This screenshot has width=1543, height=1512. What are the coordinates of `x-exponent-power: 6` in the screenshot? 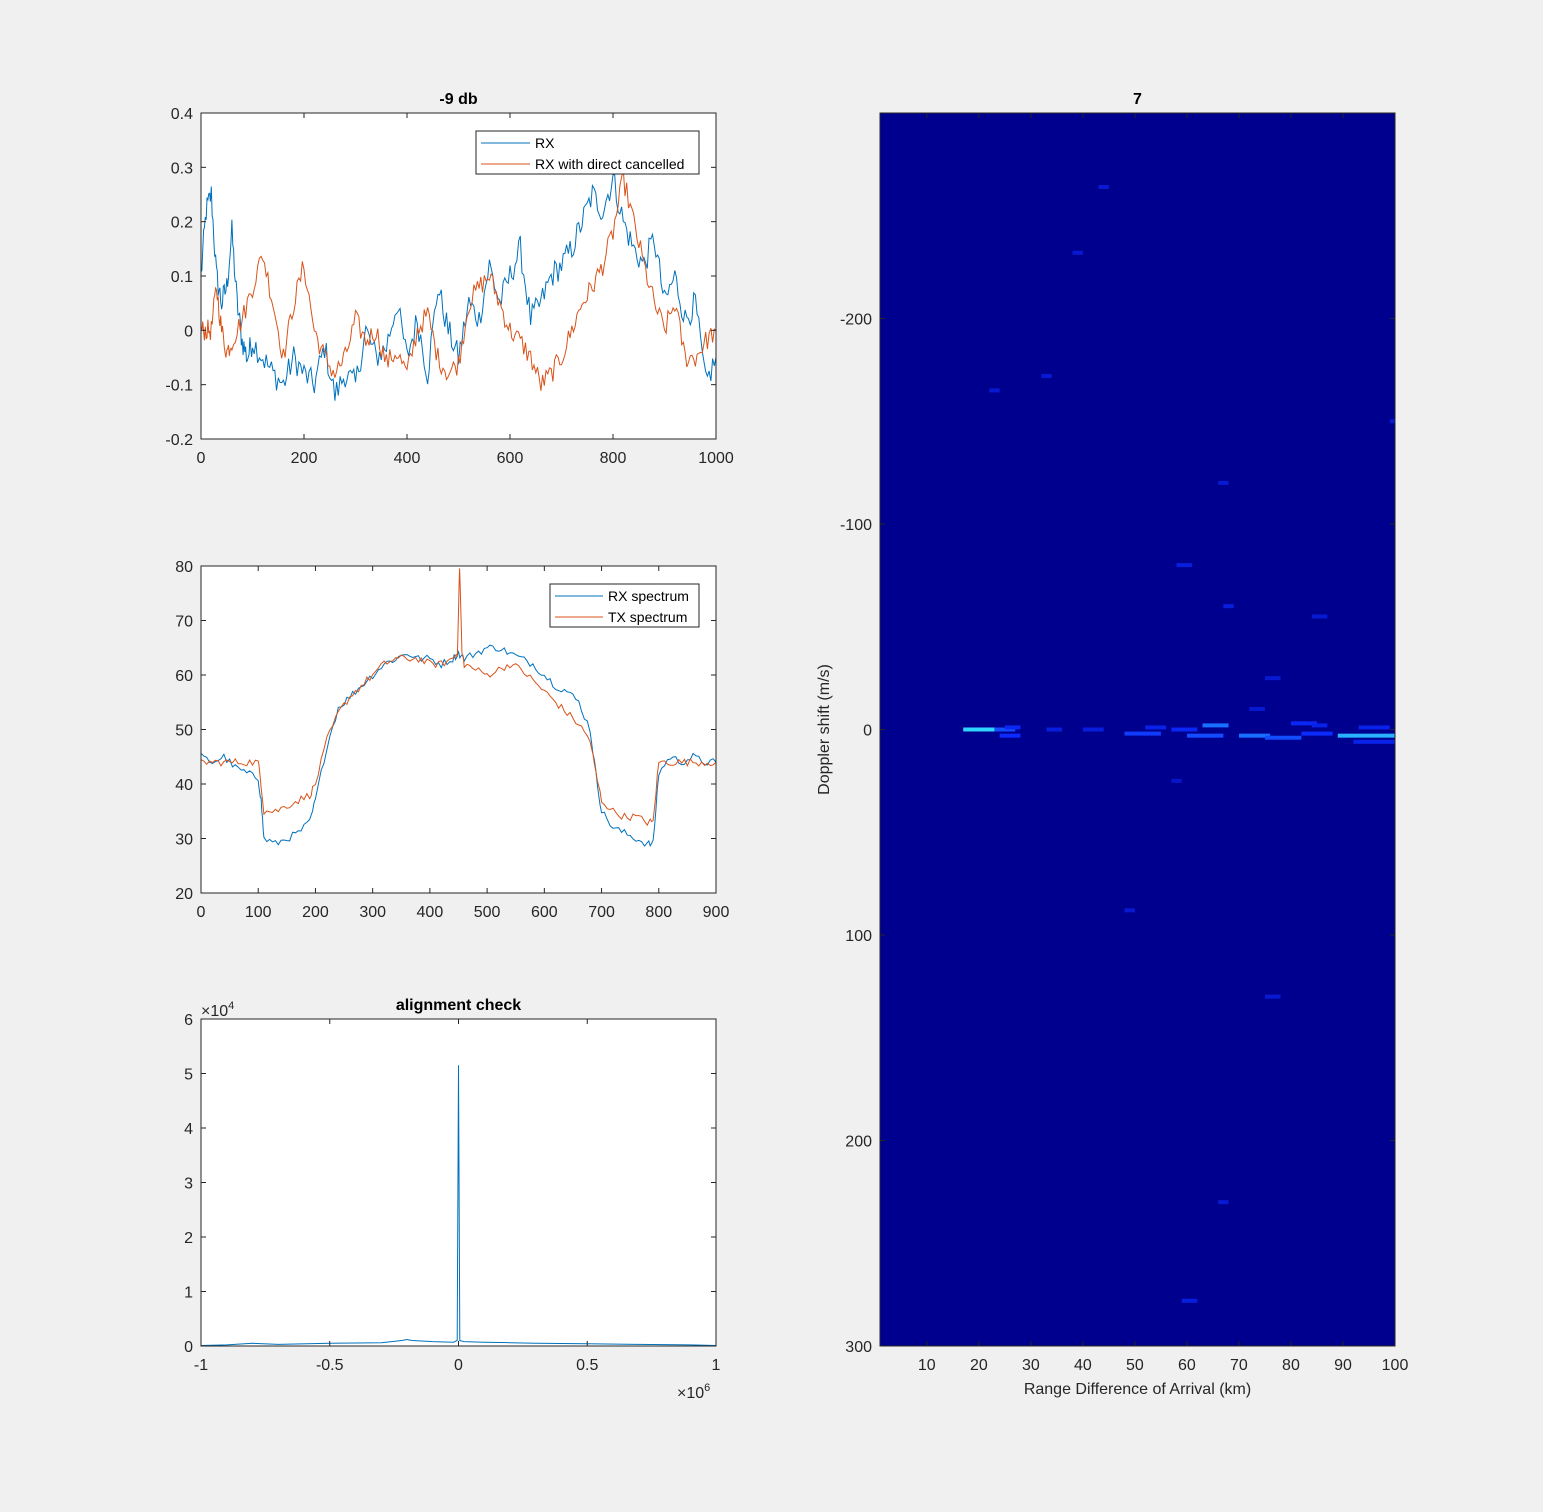 It's located at (707, 1388).